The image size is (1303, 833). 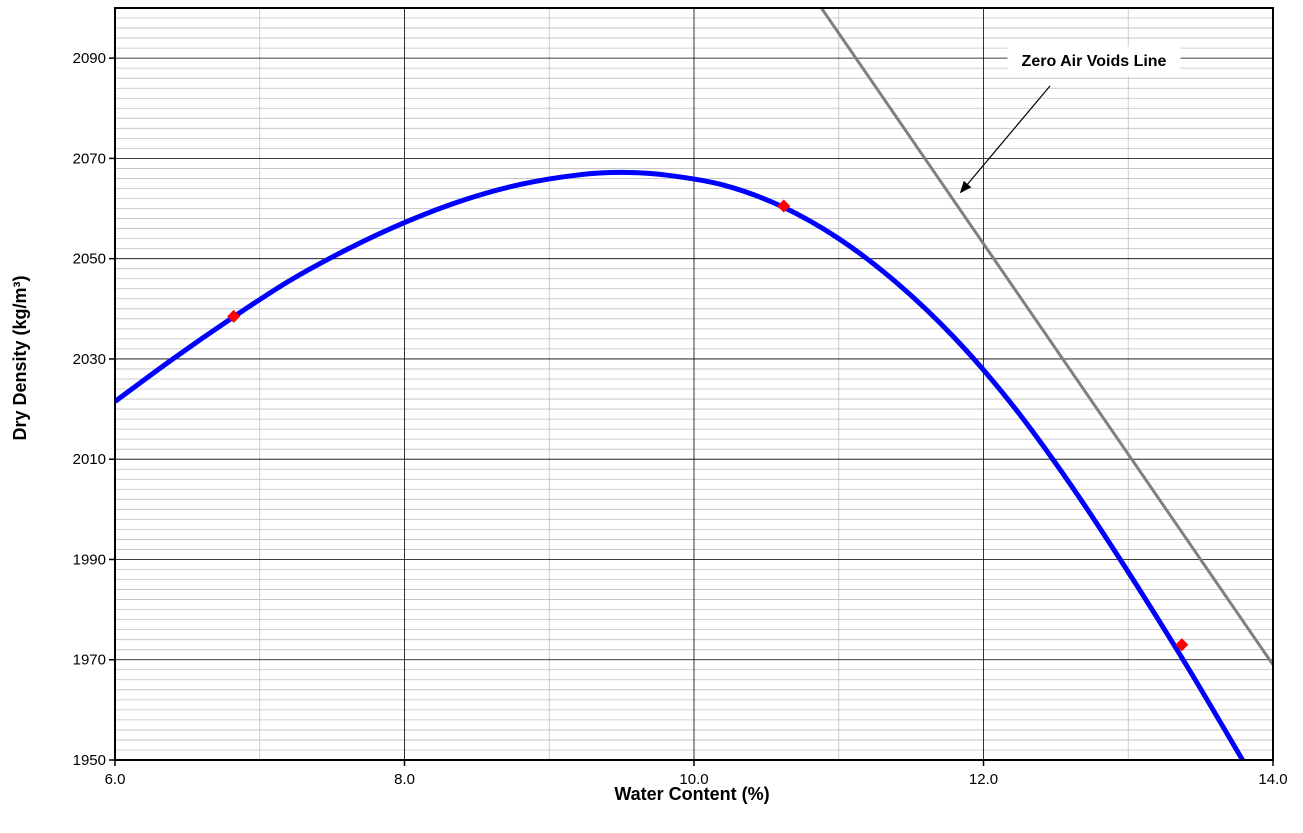 I want to click on y-tick-label: 1970, so click(x=89, y=660).